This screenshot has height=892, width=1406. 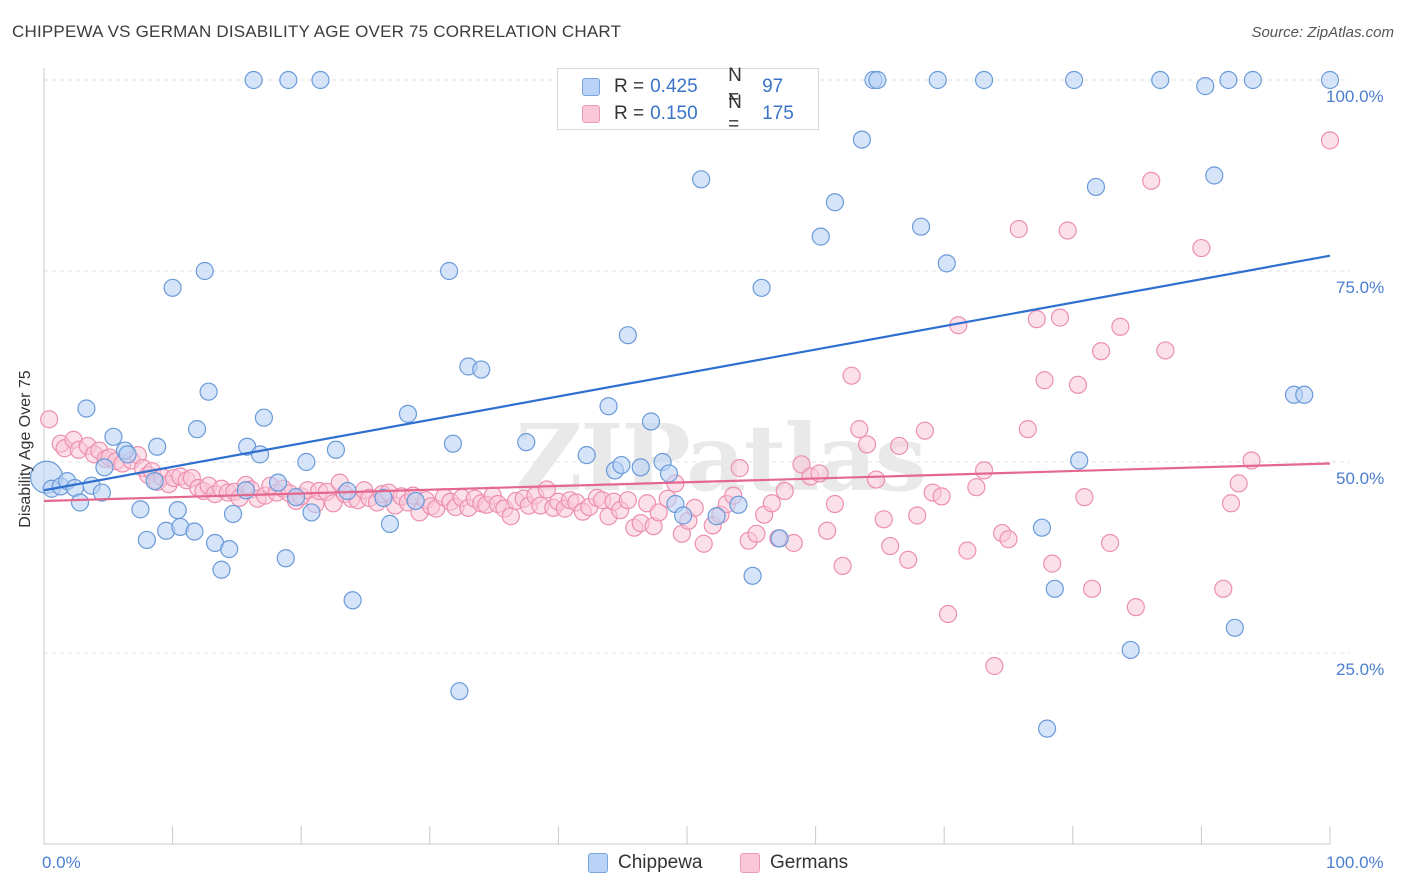 I want to click on stats-legend: R = 0.425 N = 97 R = 0.150 N = 175, so click(x=688, y=100).